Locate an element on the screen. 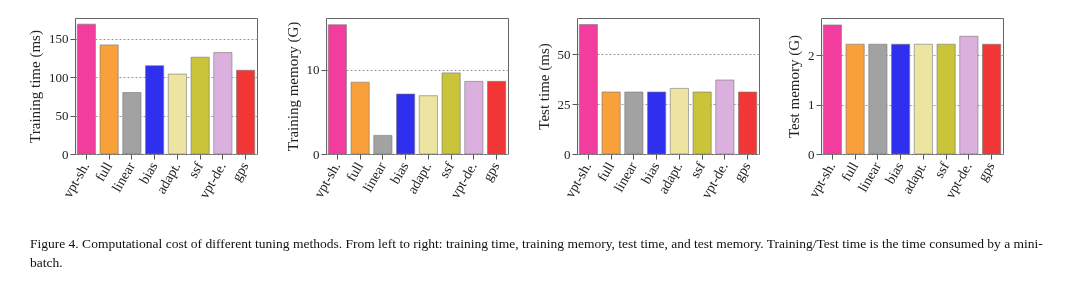 The width and height of the screenshot is (1080, 294). y-tick-label: 10 is located at coordinates (313, 70).